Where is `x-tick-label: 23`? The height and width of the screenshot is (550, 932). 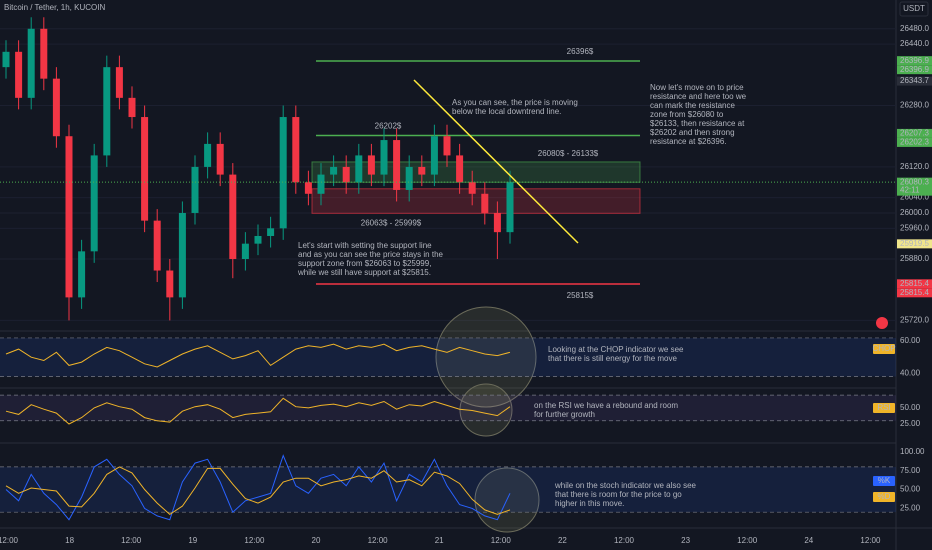
x-tick-label: 23 is located at coordinates (685, 540).